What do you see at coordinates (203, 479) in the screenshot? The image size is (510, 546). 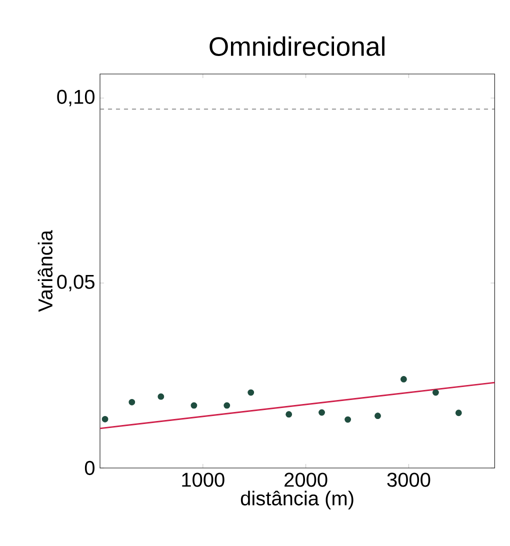 I see `x-tick-label: 1000` at bounding box center [203, 479].